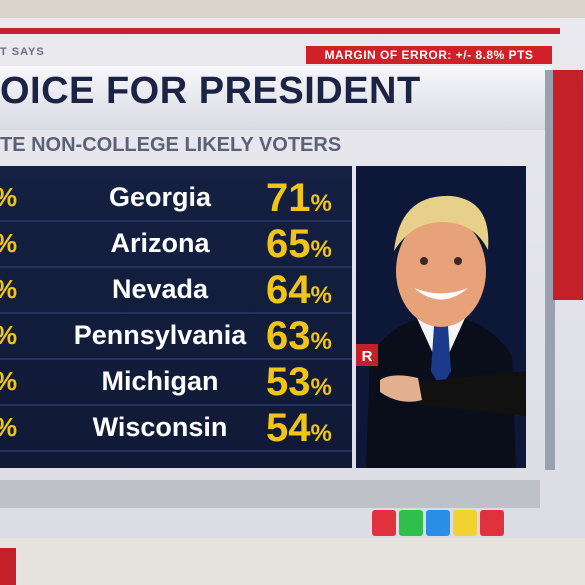 Image resolution: width=585 pixels, height=585 pixels. Describe the element at coordinates (160, 381) in the screenshot. I see `state-name: Michigan` at that location.